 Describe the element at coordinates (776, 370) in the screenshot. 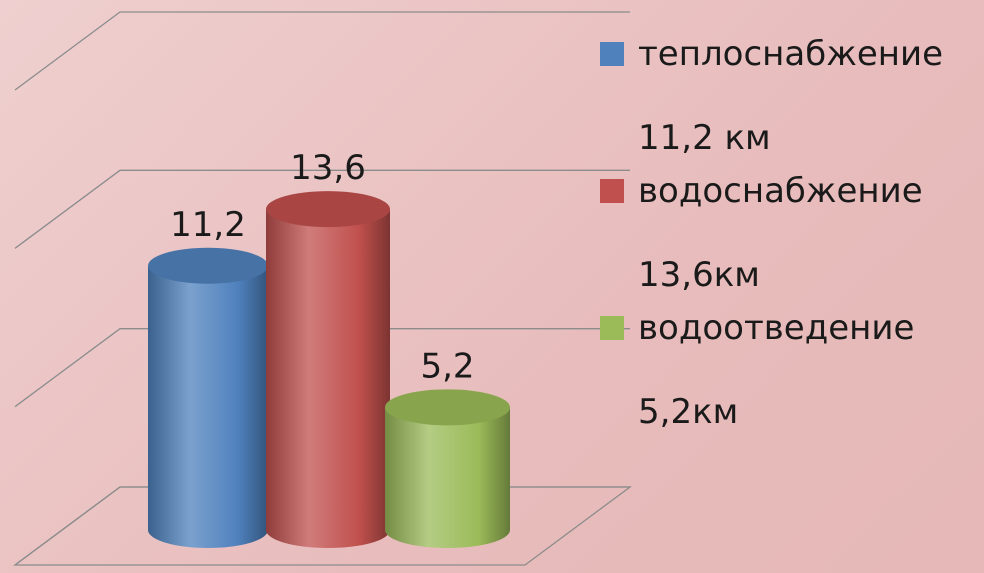

I see `legend-label: водоотведение 5,2км` at that location.